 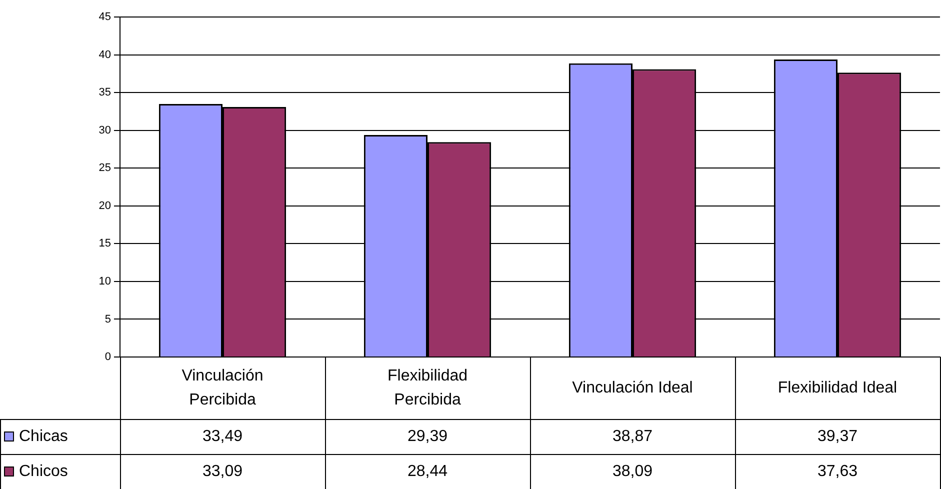 I want to click on y-tick-label: 10, so click(x=104, y=281).